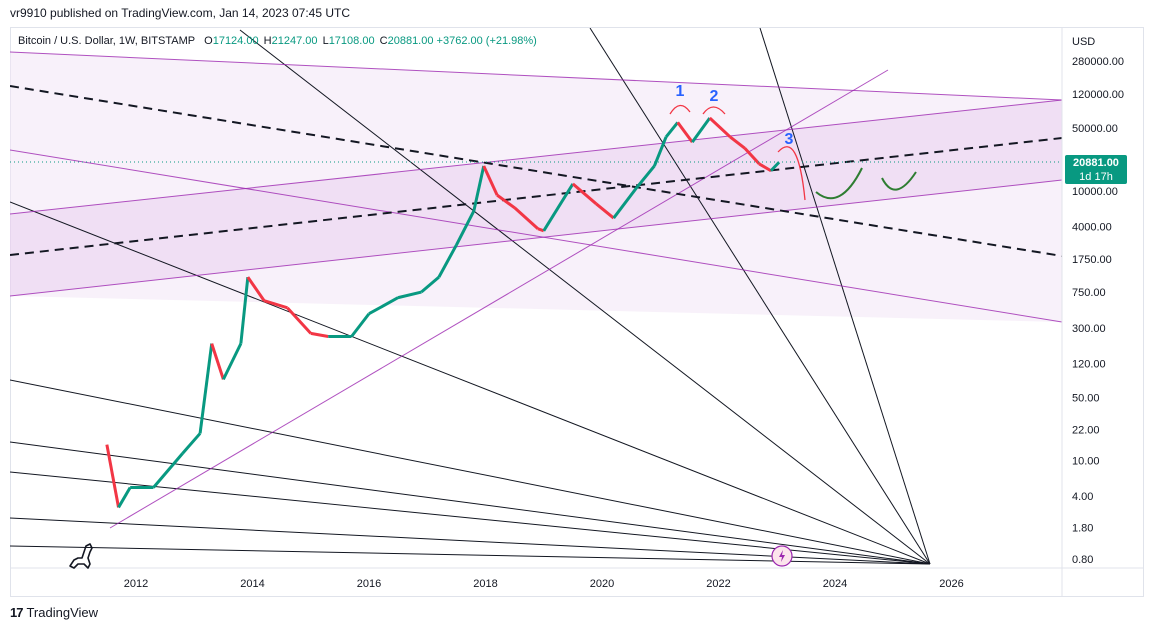 The image size is (1154, 632). What do you see at coordinates (485, 584) in the screenshot?
I see `x-tick-label: 2018` at bounding box center [485, 584].